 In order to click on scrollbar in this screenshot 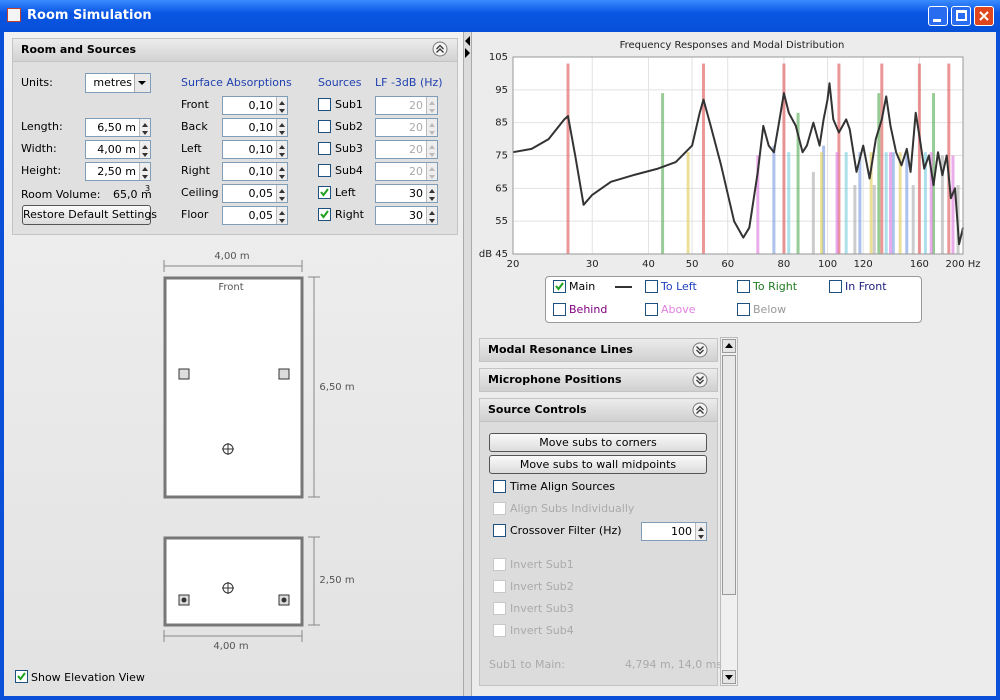, I will do `click(729, 511)`.